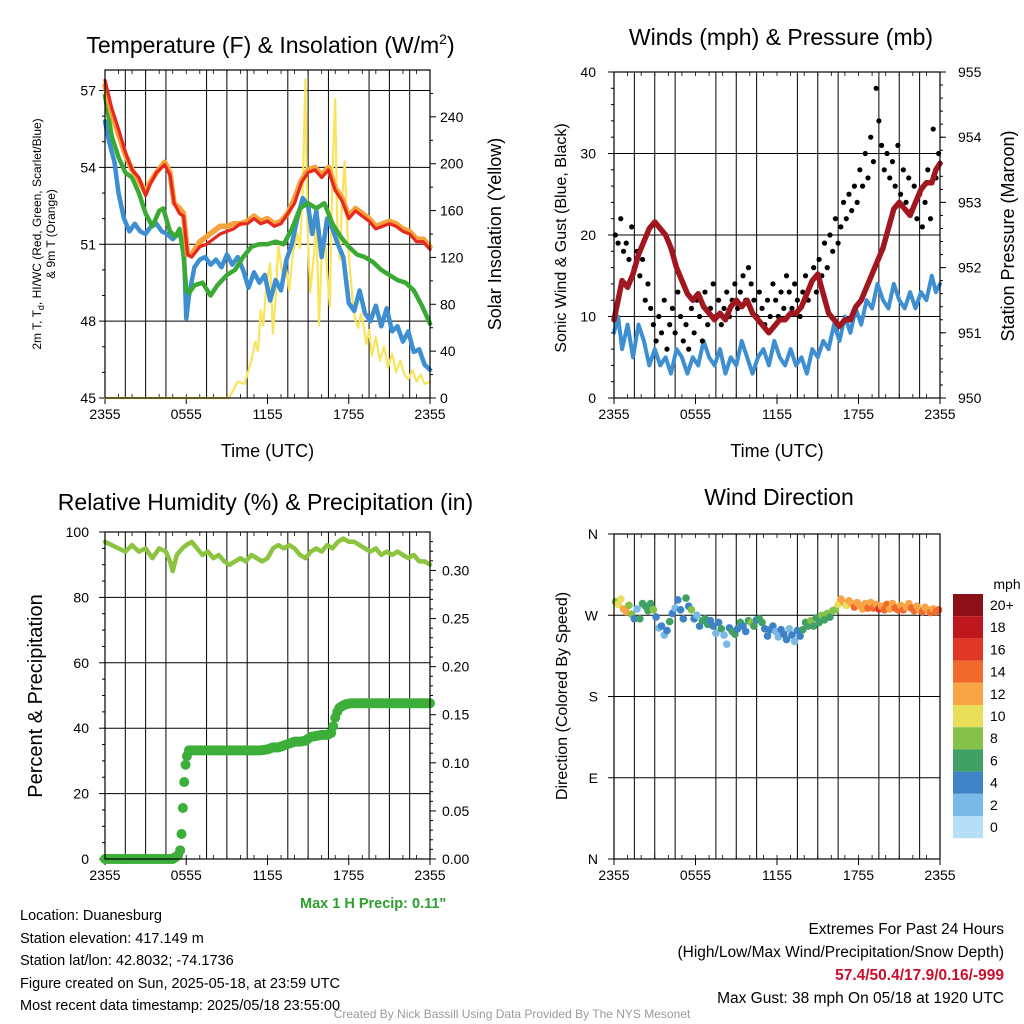 This screenshot has width=1024, height=1024. Describe the element at coordinates (593, 697) in the screenshot. I see `y-tick-label: S` at that location.